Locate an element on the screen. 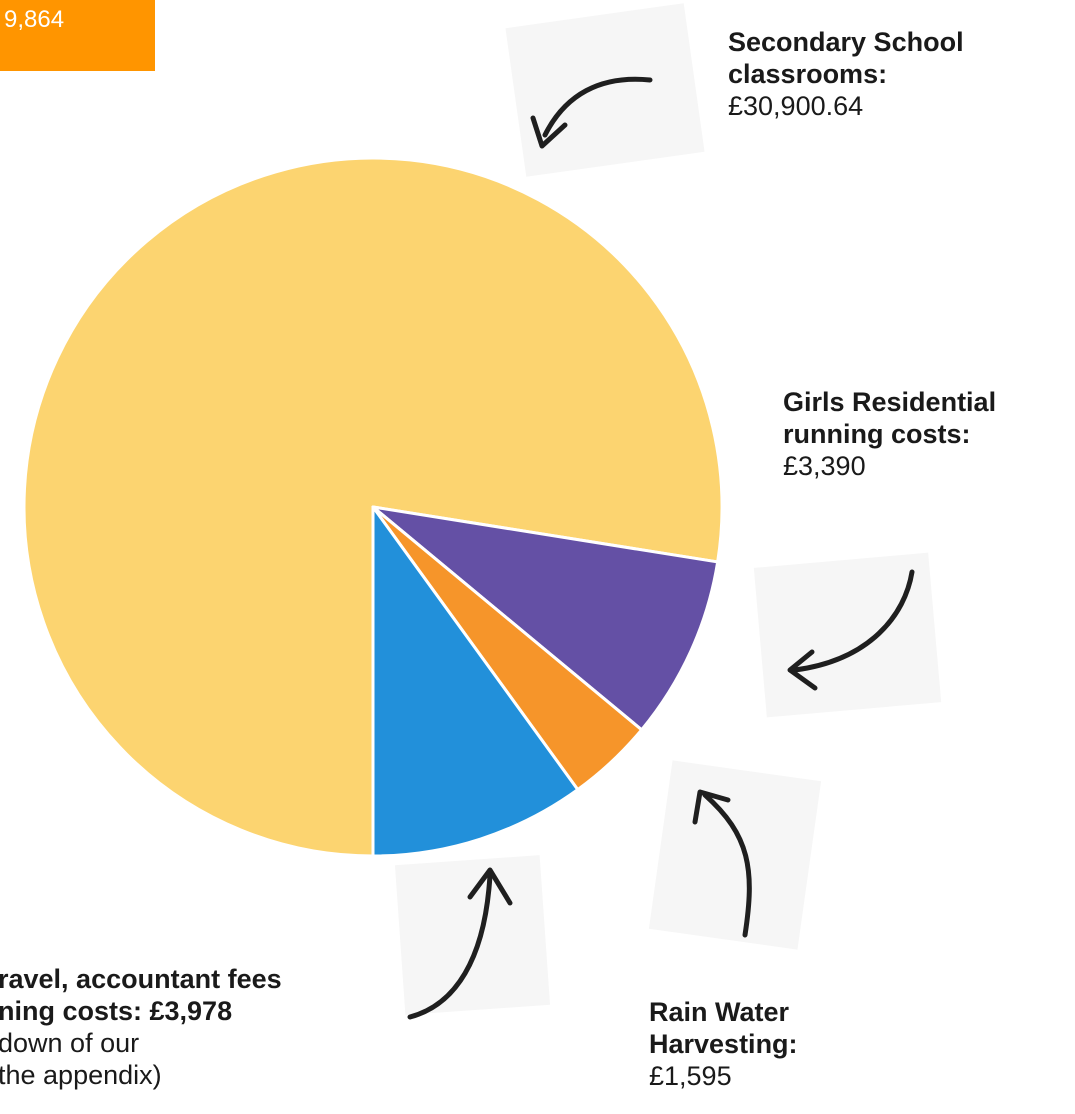 This screenshot has height=1114, width=1075. label-title: classrooms: is located at coordinates (808, 74).